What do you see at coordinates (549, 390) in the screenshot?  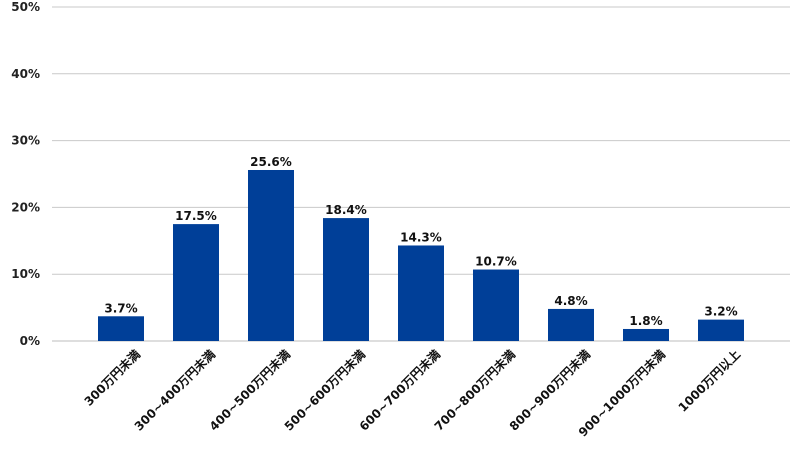 I see `category-label: 800~900万円未満` at bounding box center [549, 390].